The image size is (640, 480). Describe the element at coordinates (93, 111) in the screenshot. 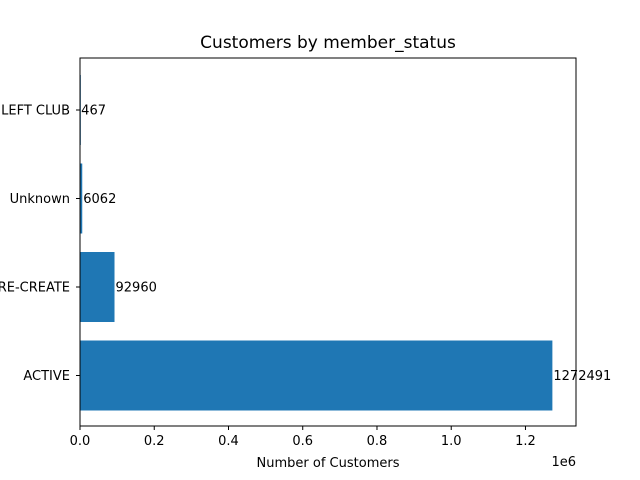

I see `data-label: 467` at that location.